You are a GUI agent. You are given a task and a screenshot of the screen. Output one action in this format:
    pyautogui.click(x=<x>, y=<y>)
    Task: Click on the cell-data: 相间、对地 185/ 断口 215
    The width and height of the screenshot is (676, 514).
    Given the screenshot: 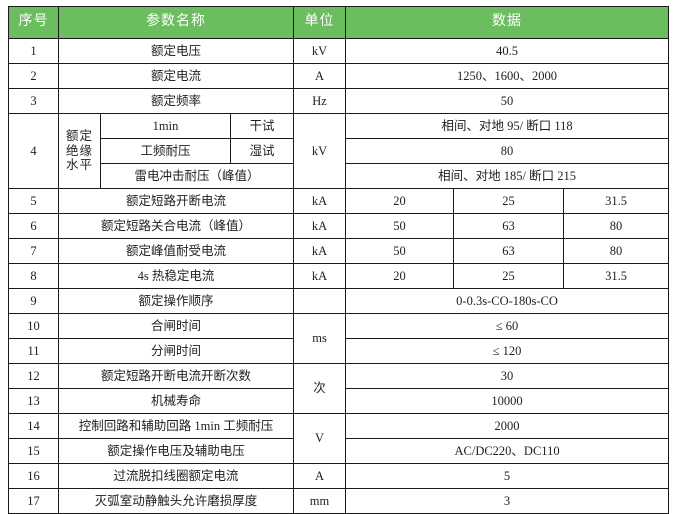 What is the action you would take?
    pyautogui.click(x=507, y=176)
    